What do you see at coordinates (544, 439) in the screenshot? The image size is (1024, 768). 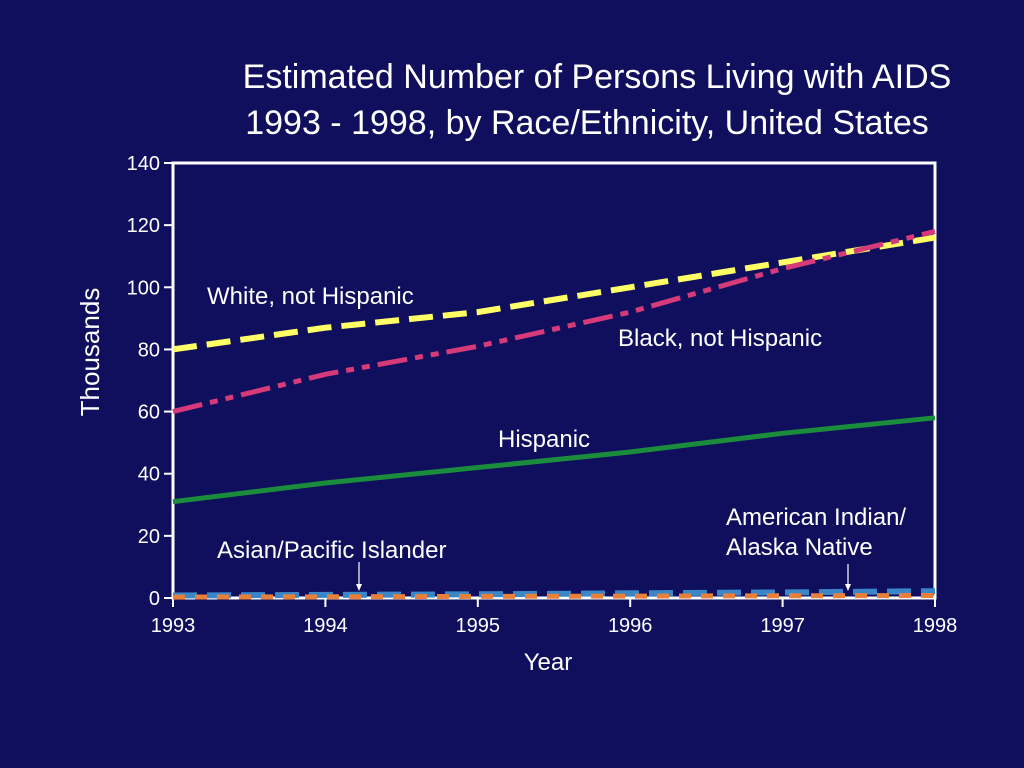 I see `annotation-hispanic: Hispanic` at bounding box center [544, 439].